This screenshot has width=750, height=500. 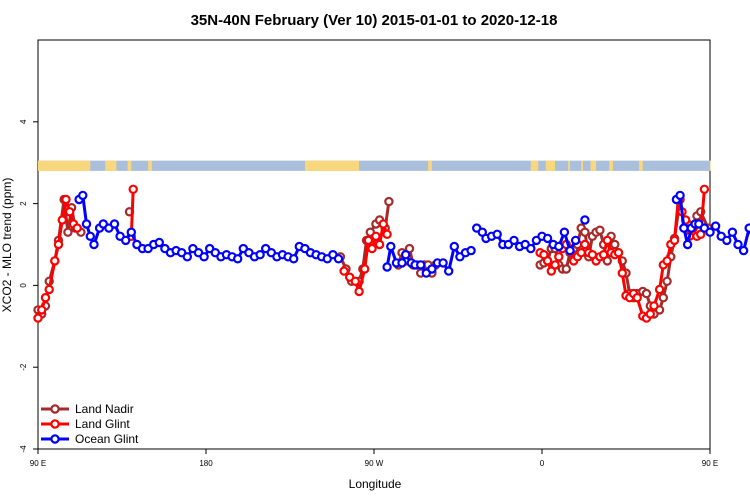 I want to click on x-tick-label: 90 W, so click(x=374, y=463).